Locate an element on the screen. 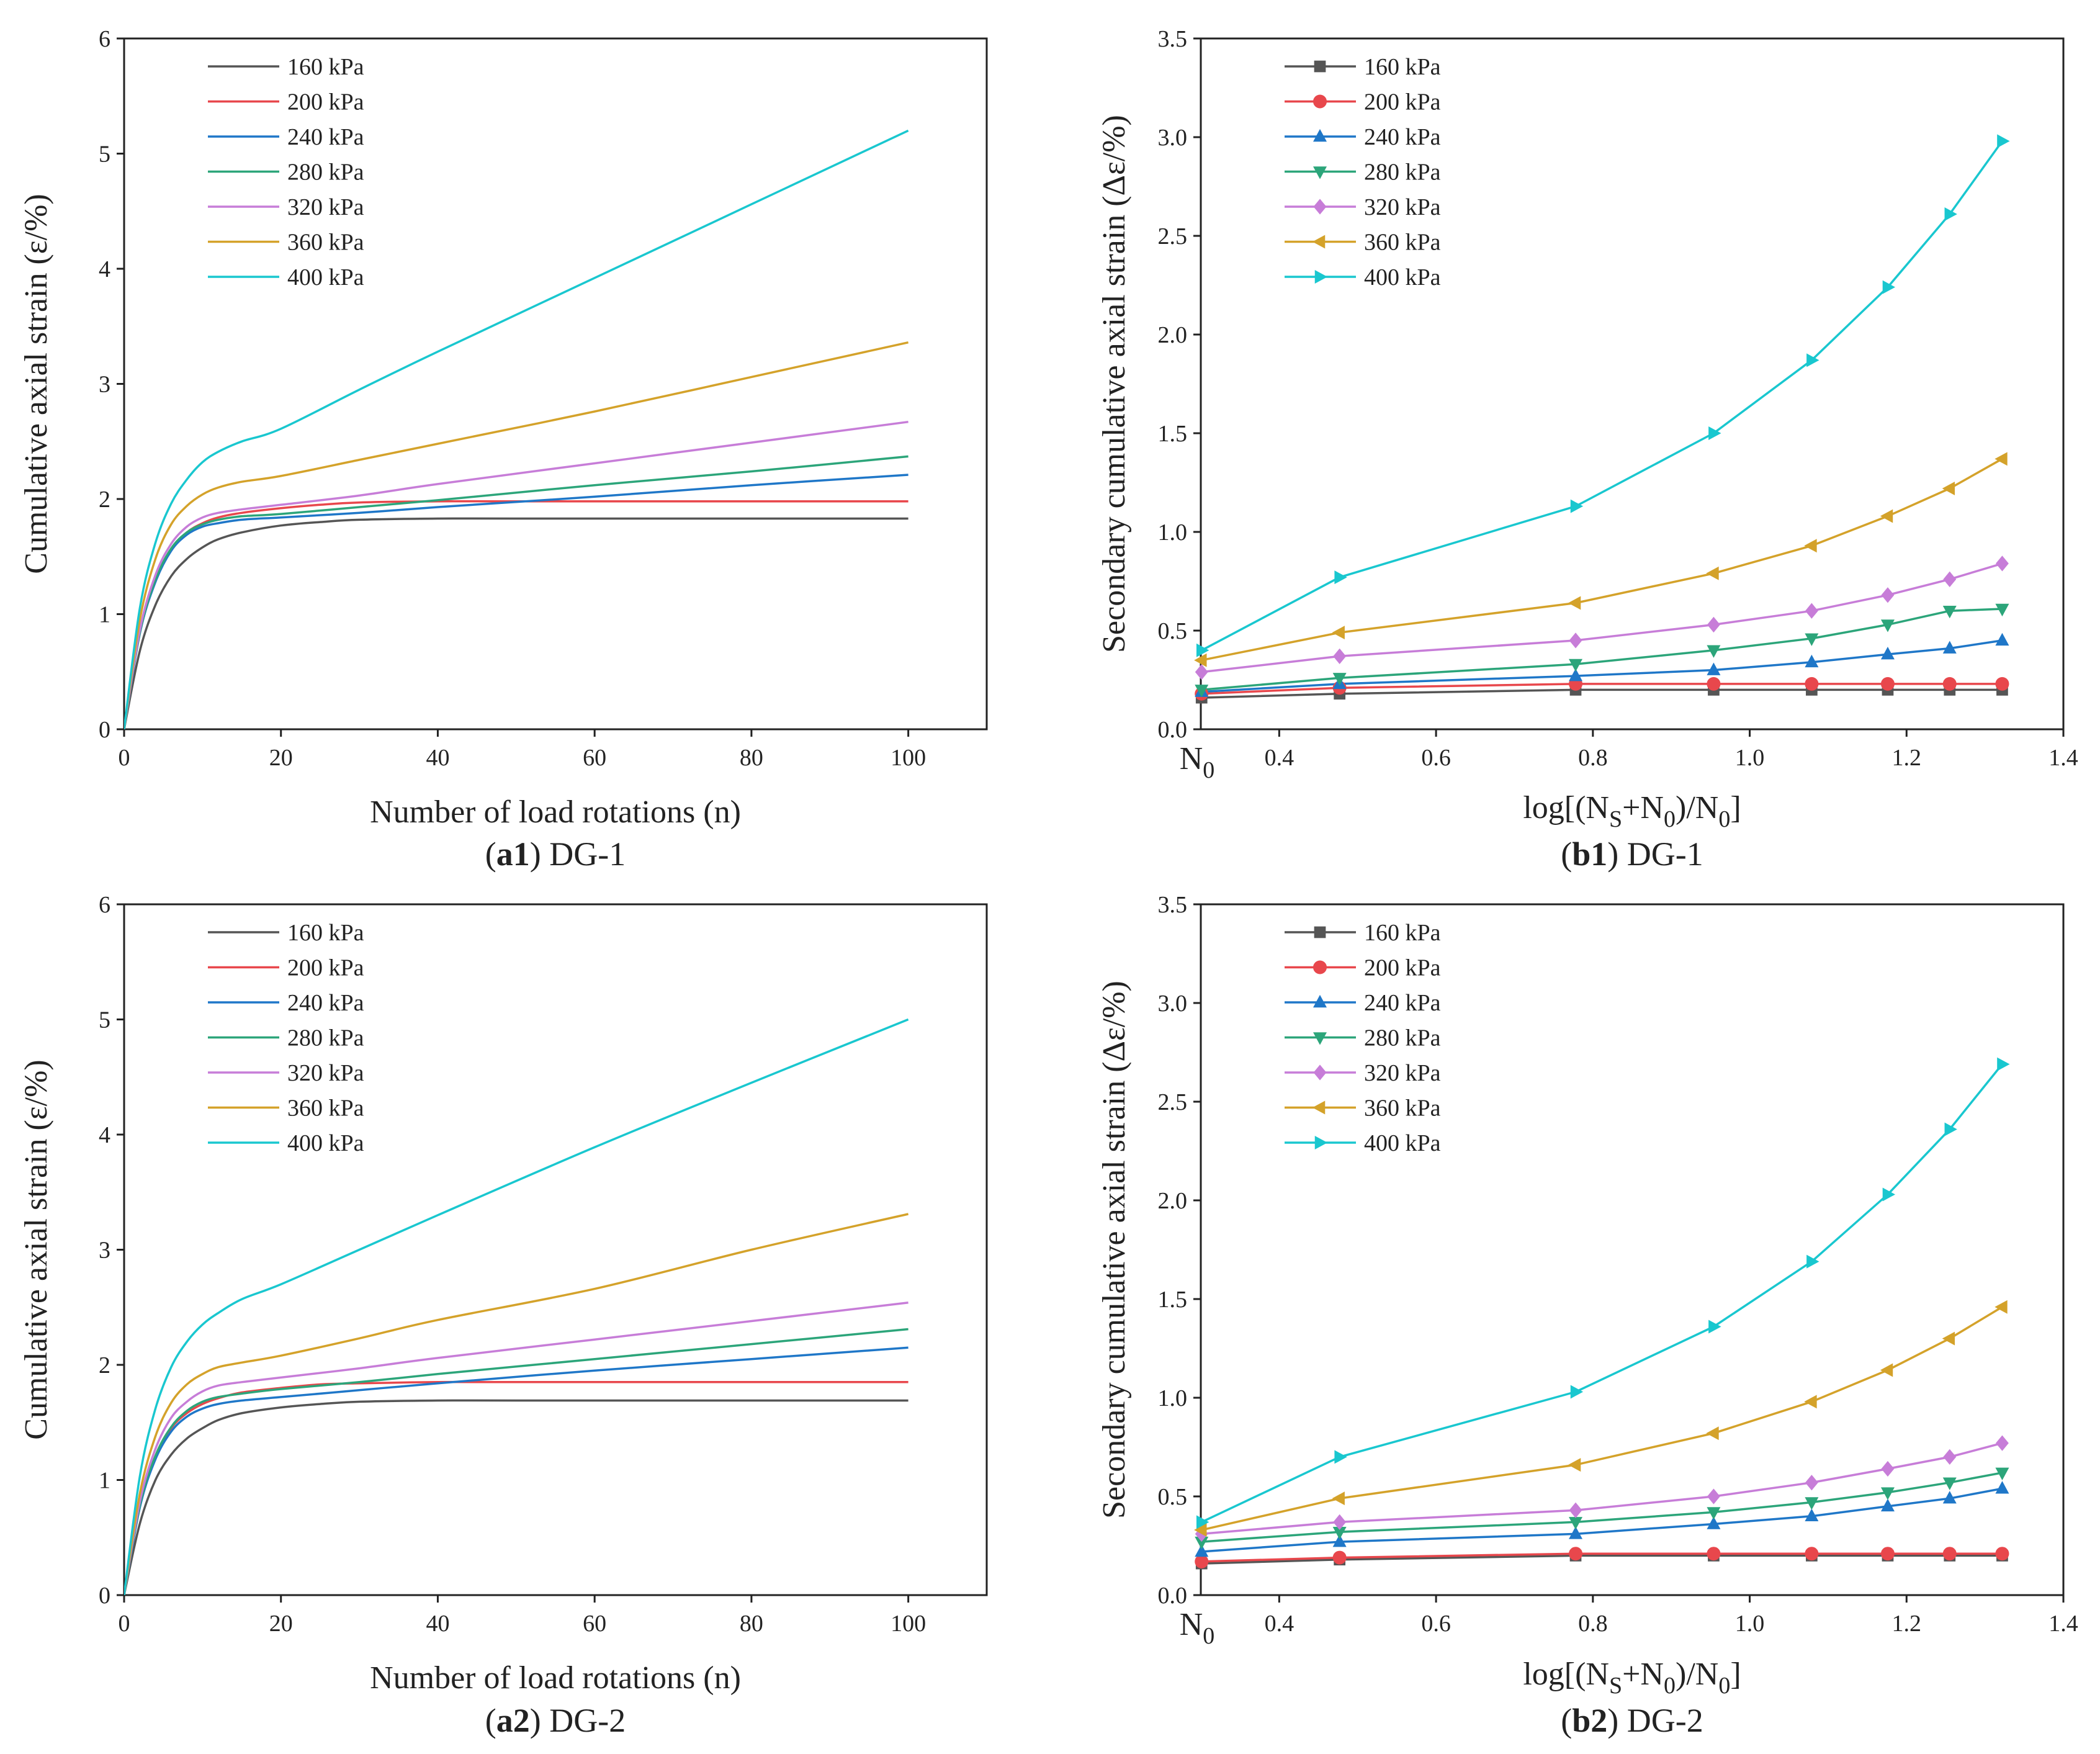  x-axis-title-part: log[(N is located at coordinates (1566, 808).